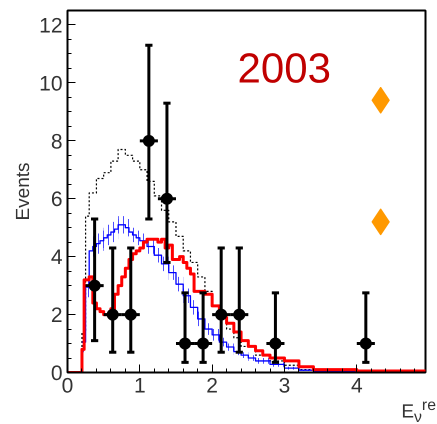 This screenshot has height=424, width=437. I want to click on y-tick-label: 4, so click(56, 258).